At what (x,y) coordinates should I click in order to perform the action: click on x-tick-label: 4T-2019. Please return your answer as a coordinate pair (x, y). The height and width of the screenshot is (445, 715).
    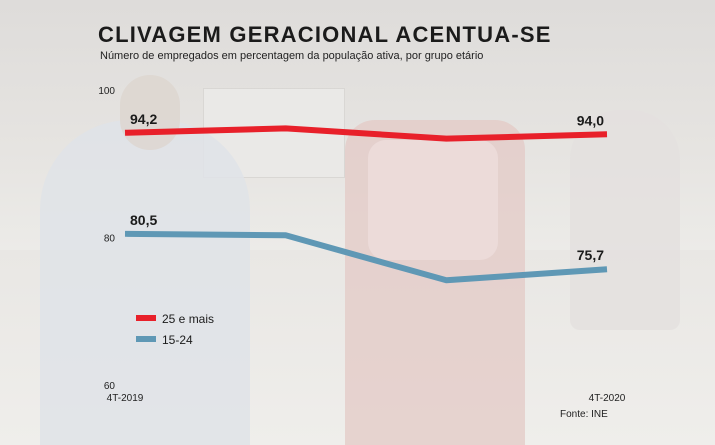
    Looking at the image, I should click on (125, 398).